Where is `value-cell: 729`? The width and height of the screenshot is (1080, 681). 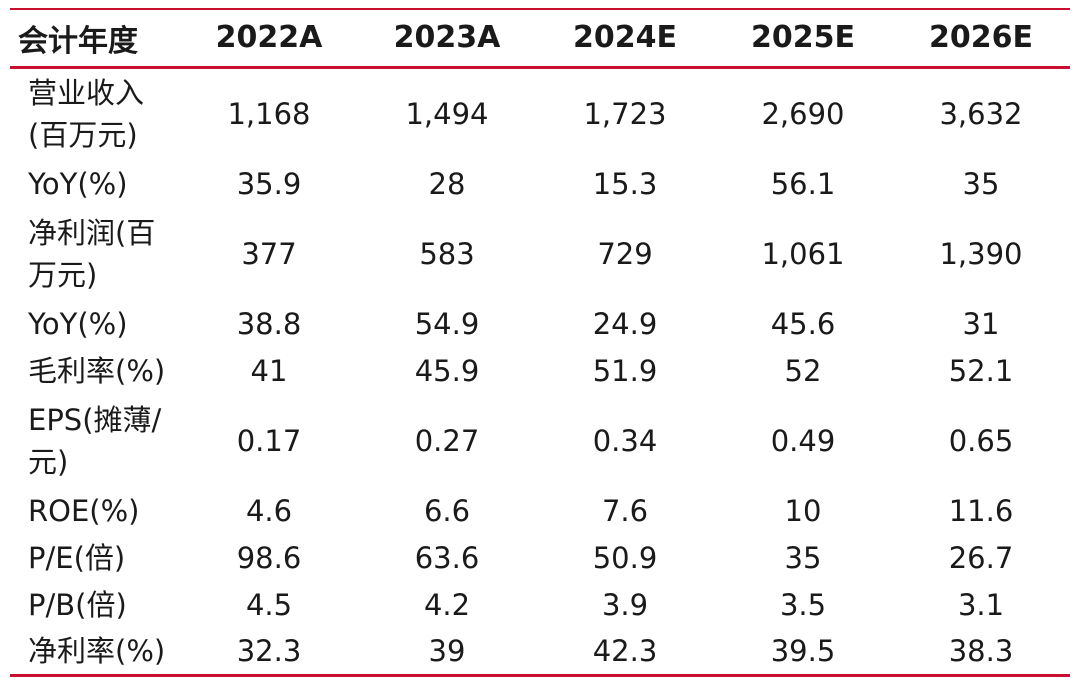 value-cell: 729 is located at coordinates (625, 253).